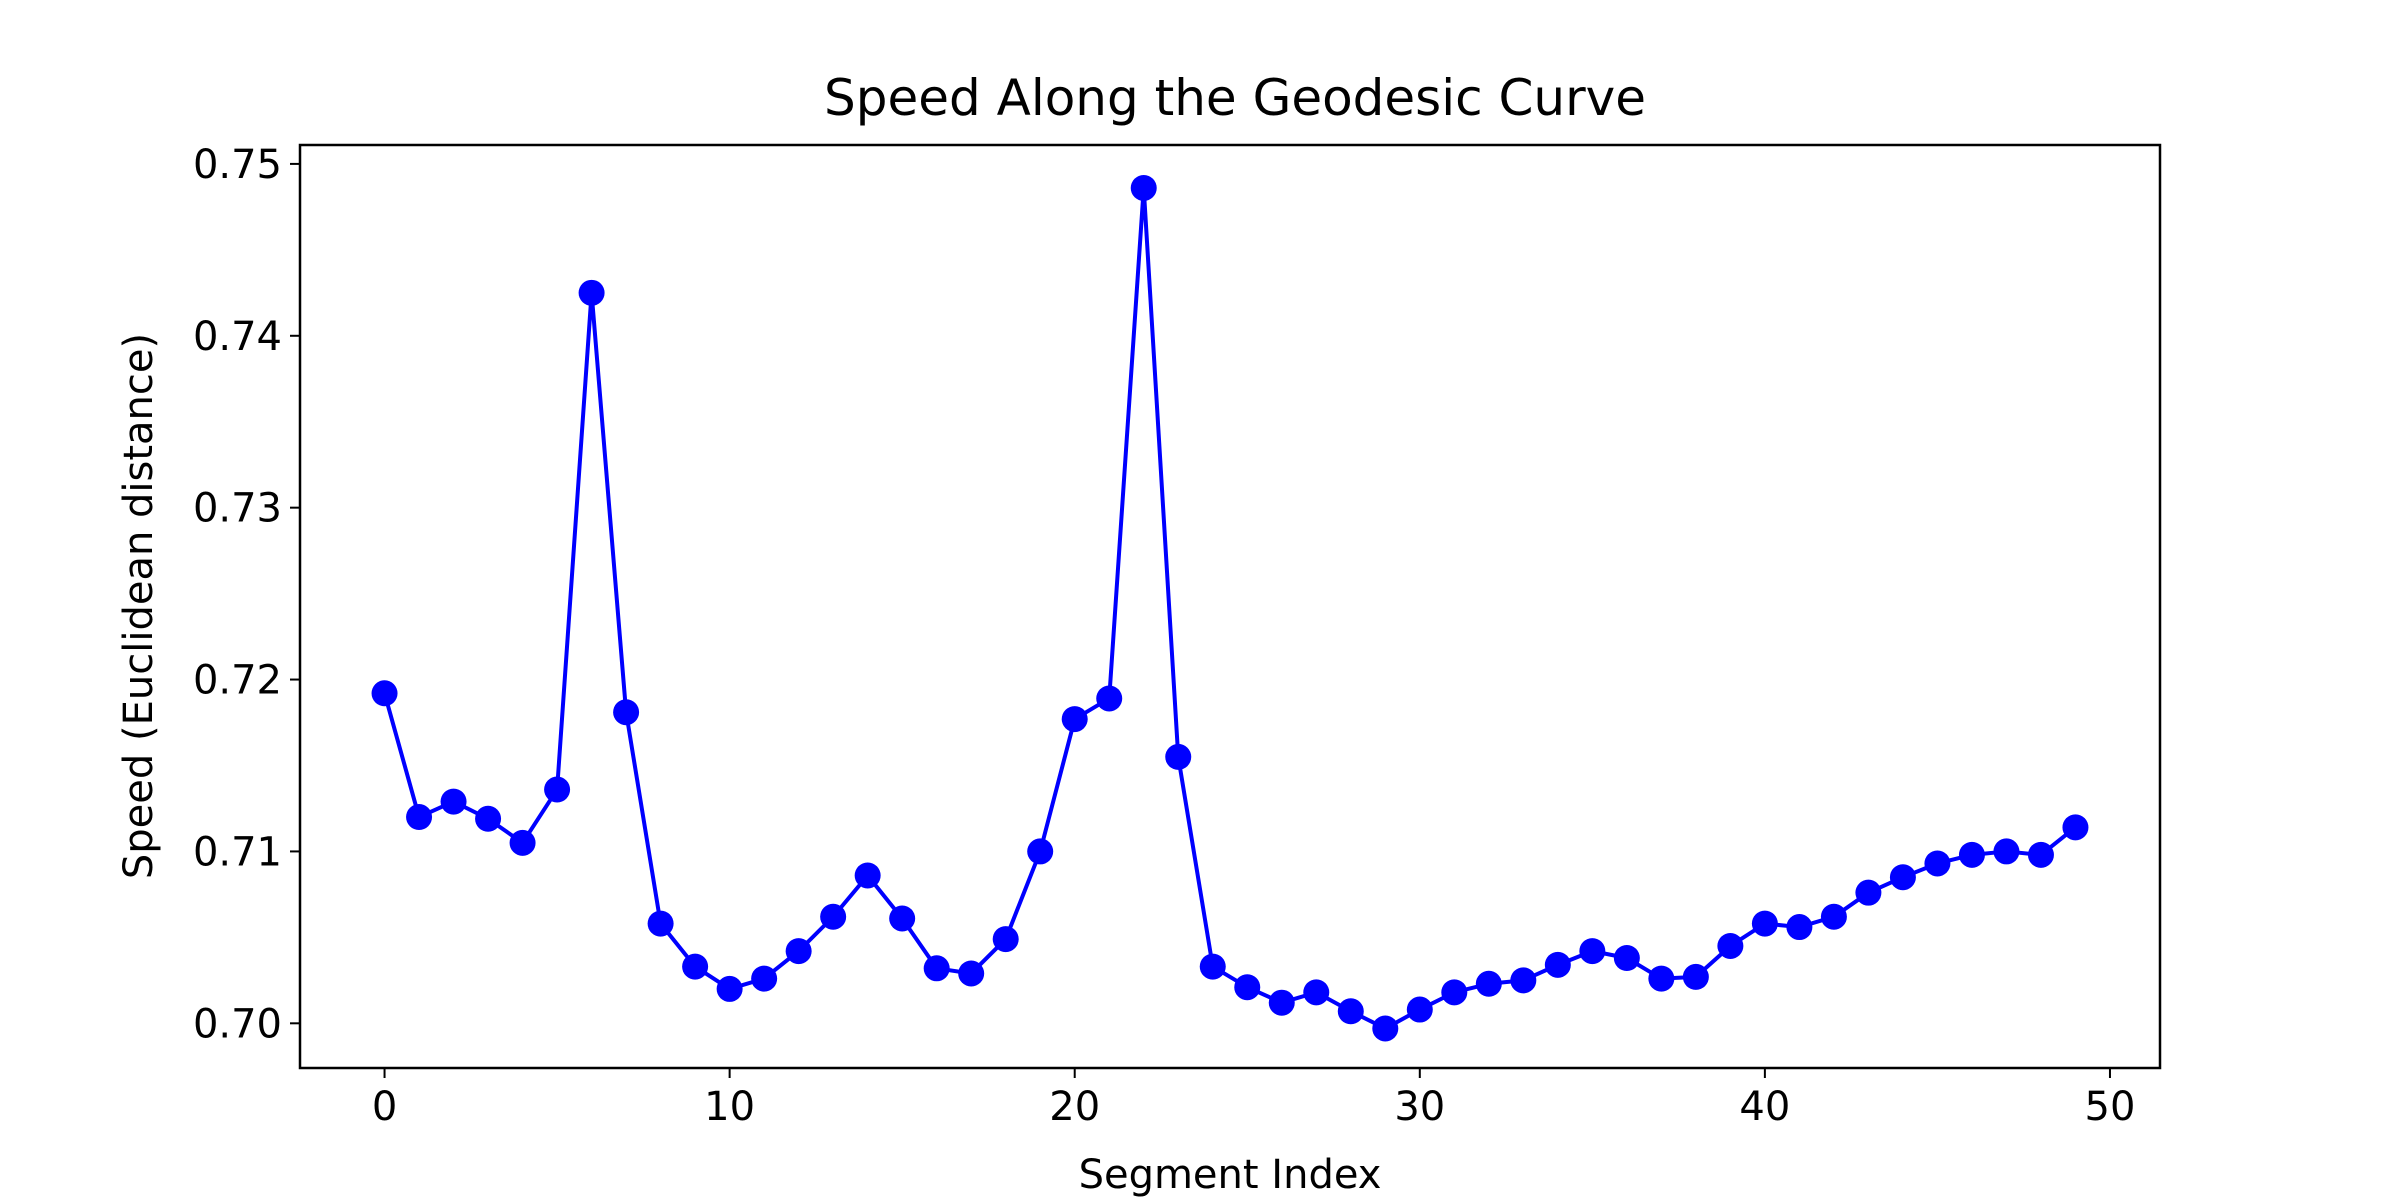 The image size is (2400, 1200). I want to click on chart-title: Speed Along the Geodesic Curve, so click(1235, 98).